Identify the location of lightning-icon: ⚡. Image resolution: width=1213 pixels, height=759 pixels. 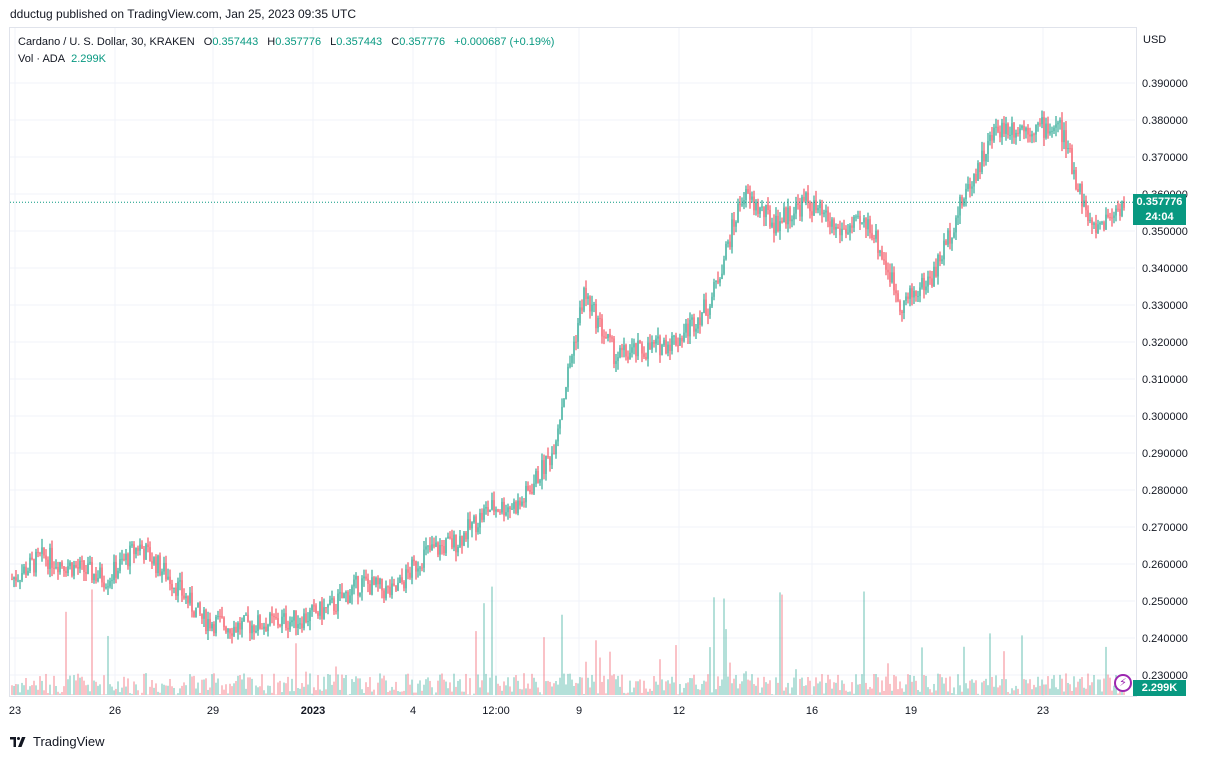
(1123, 683).